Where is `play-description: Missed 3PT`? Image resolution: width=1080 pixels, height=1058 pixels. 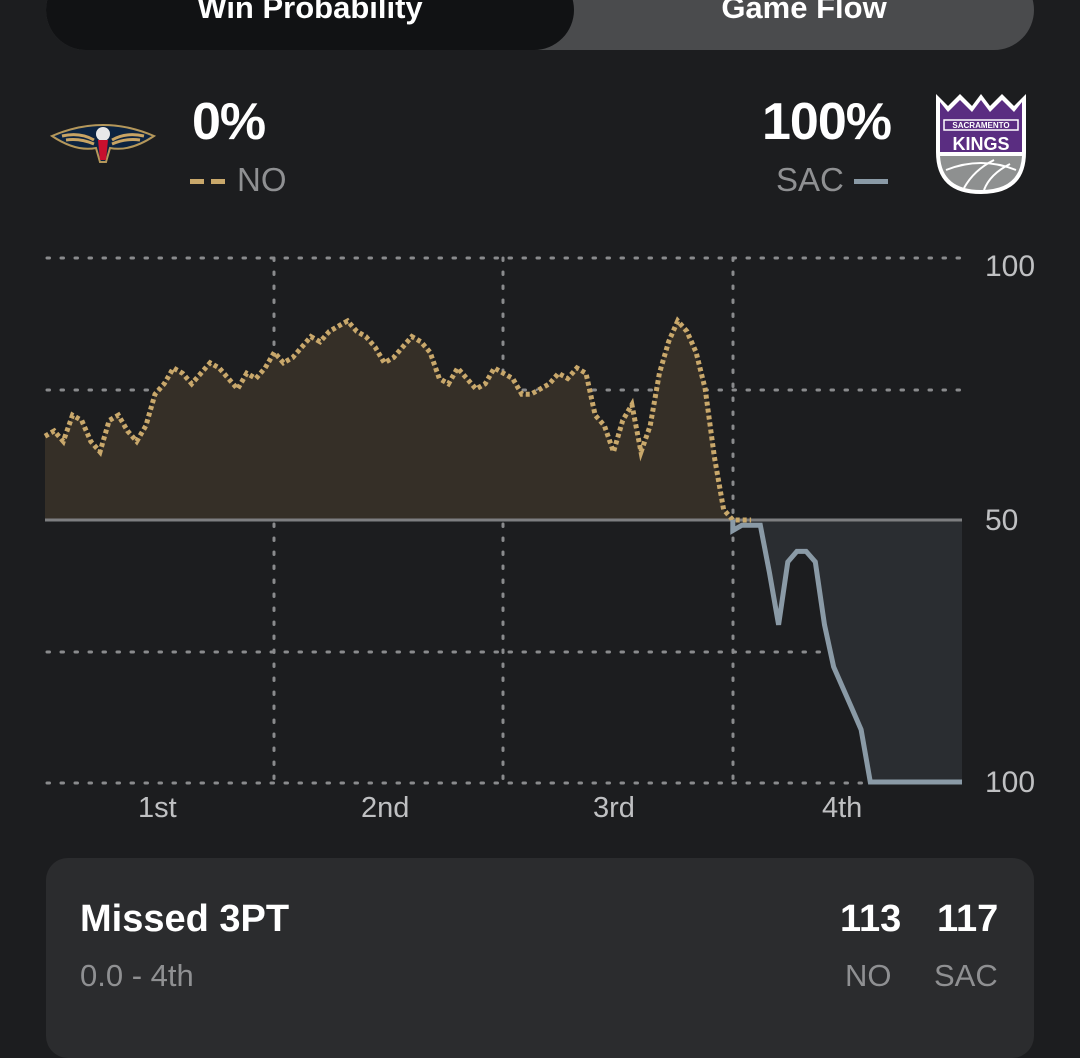
play-description: Missed 3PT is located at coordinates (185, 919).